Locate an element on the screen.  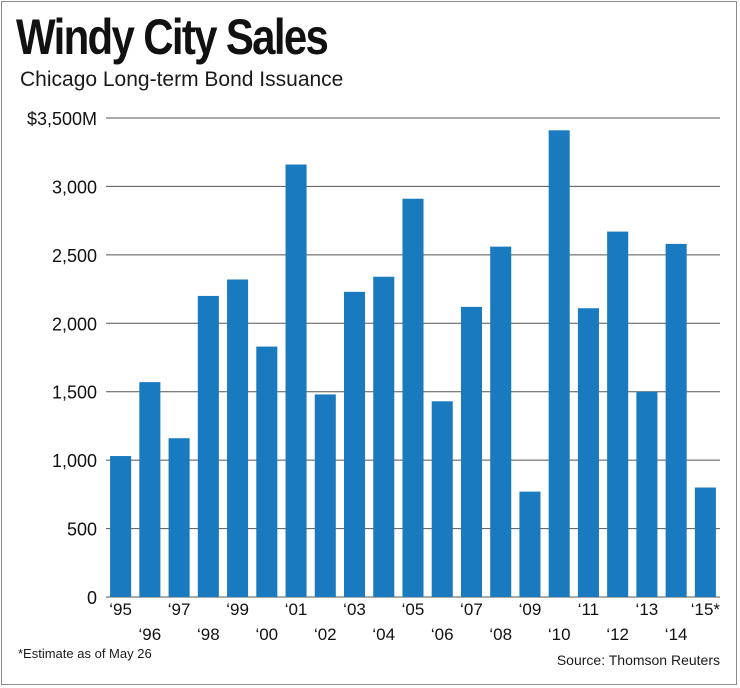
y-tick-label: 3,000 is located at coordinates (74, 187).